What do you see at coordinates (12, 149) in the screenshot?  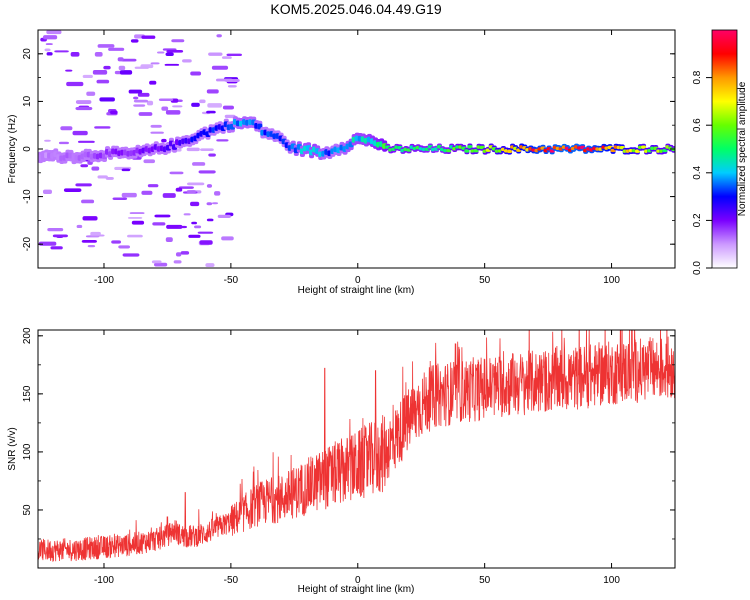 I see `spectrogram-y-label: Frequency (Hz)` at bounding box center [12, 149].